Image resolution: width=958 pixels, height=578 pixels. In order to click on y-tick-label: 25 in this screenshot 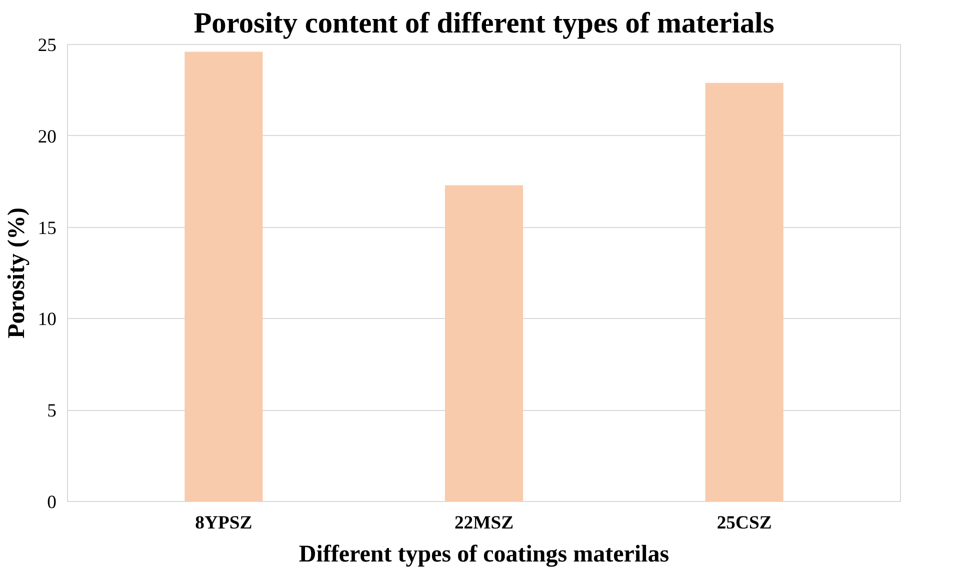, I will do `click(47, 45)`.